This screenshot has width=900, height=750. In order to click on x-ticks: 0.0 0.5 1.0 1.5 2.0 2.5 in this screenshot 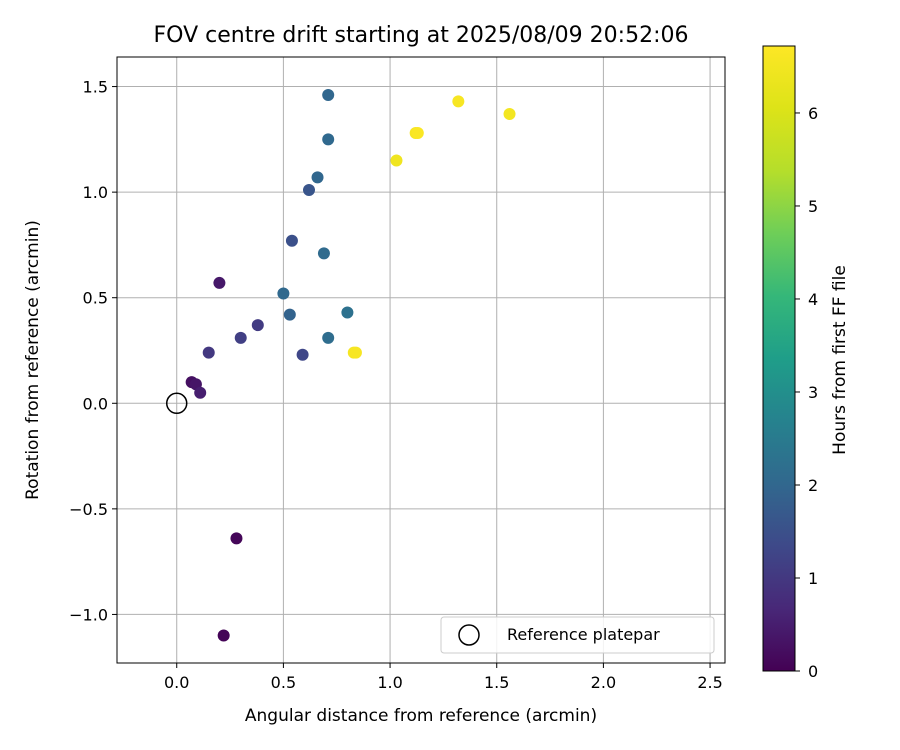, I will do `click(443, 677)`.